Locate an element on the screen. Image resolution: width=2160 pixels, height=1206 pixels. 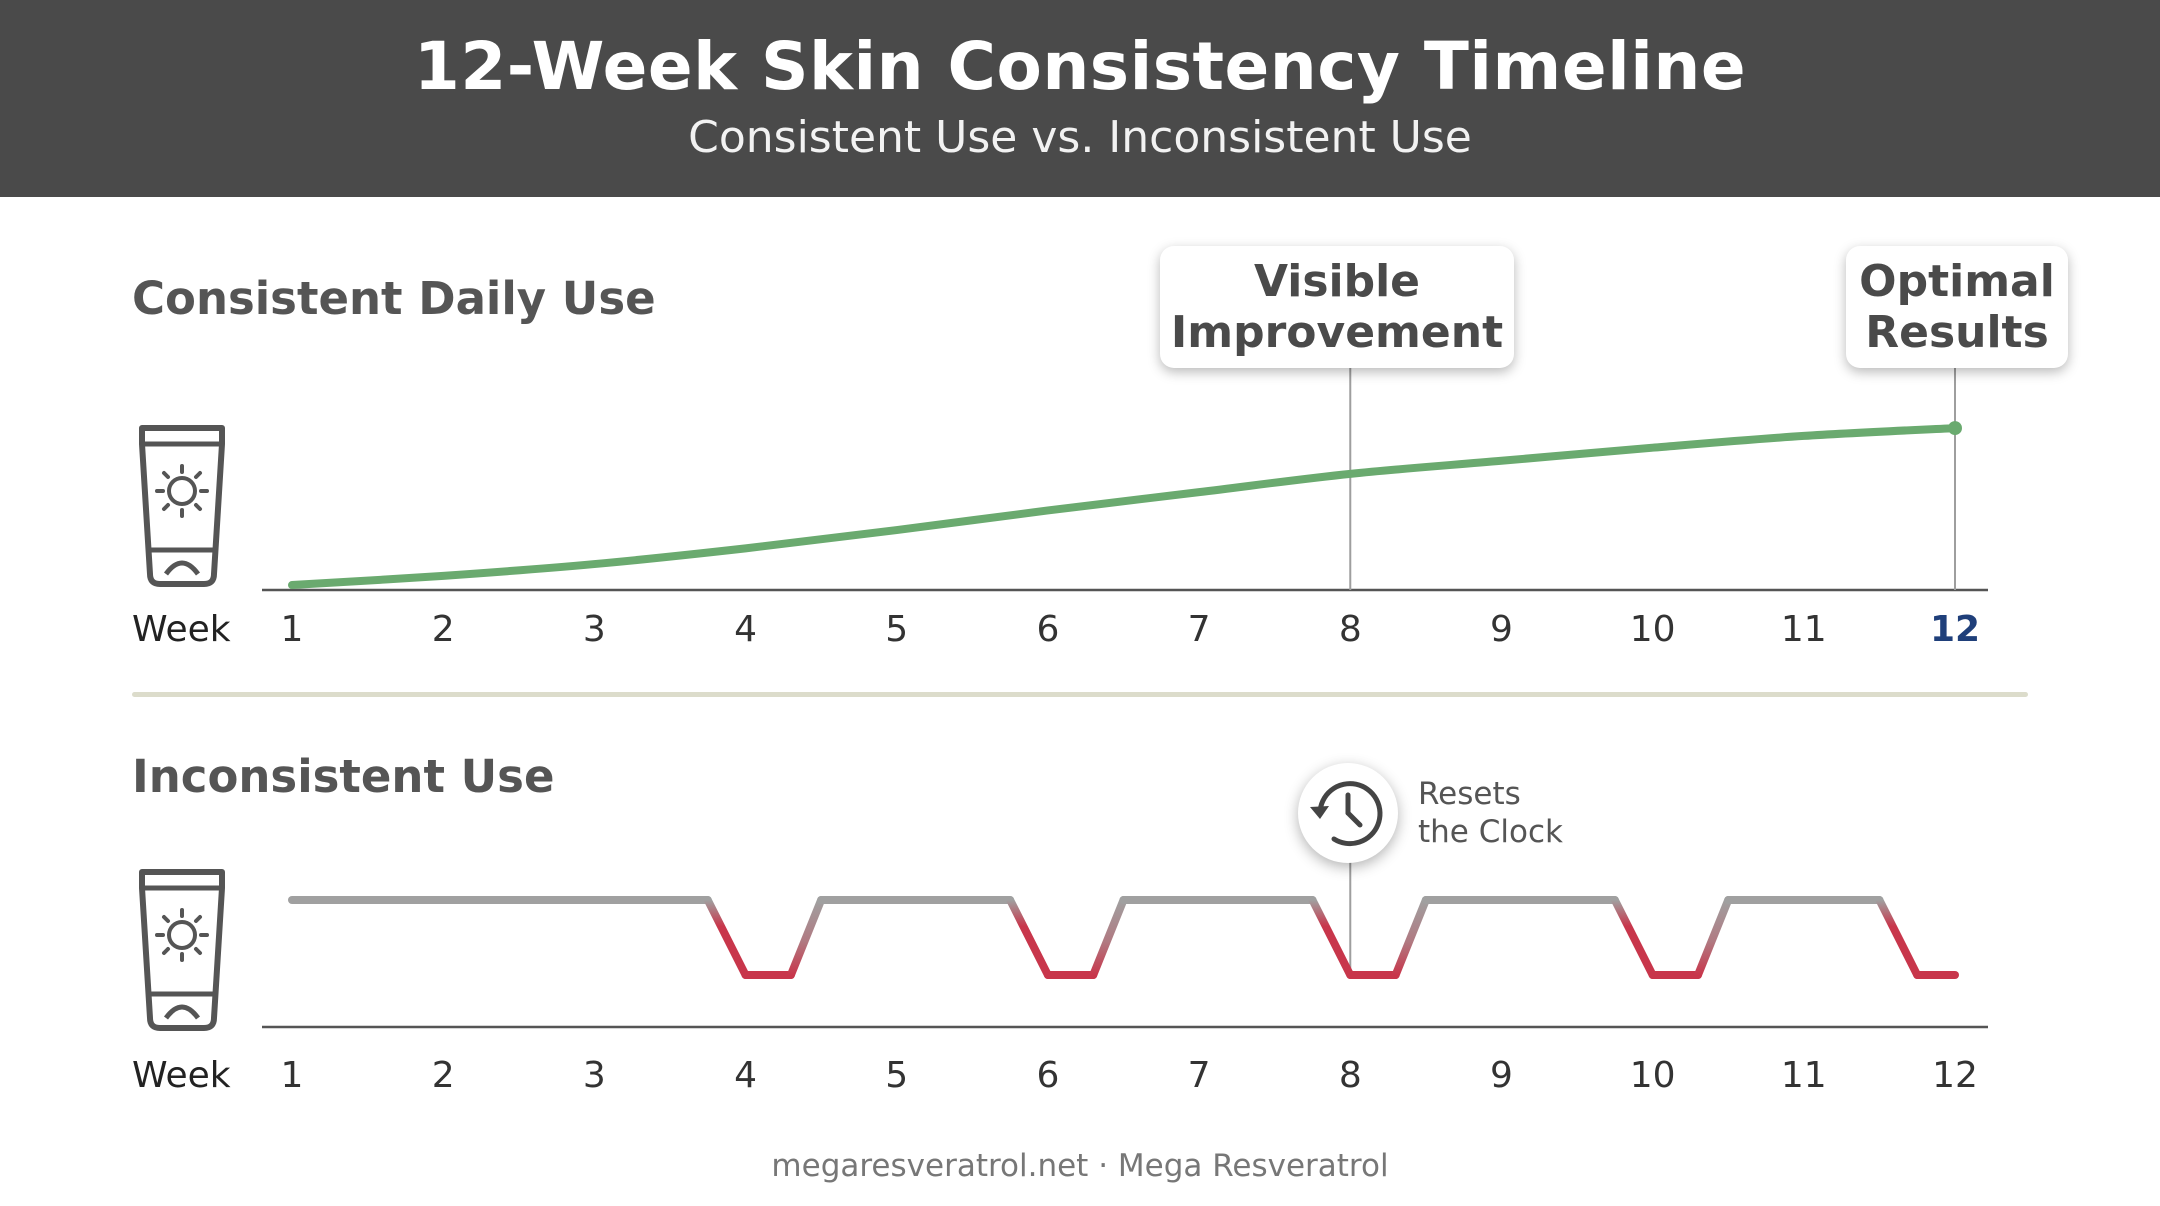
consistent-x-tick-label: 2 is located at coordinates (443, 629).